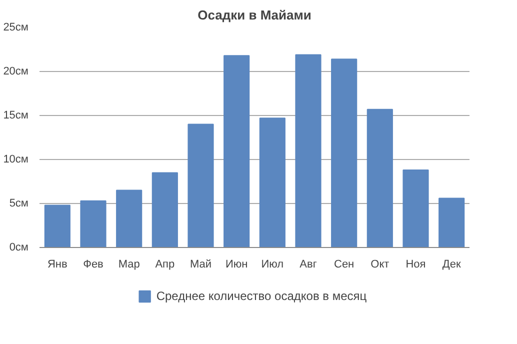  Describe the element at coordinates (129, 264) in the screenshot. I see `x-tick-label: Мар` at that location.